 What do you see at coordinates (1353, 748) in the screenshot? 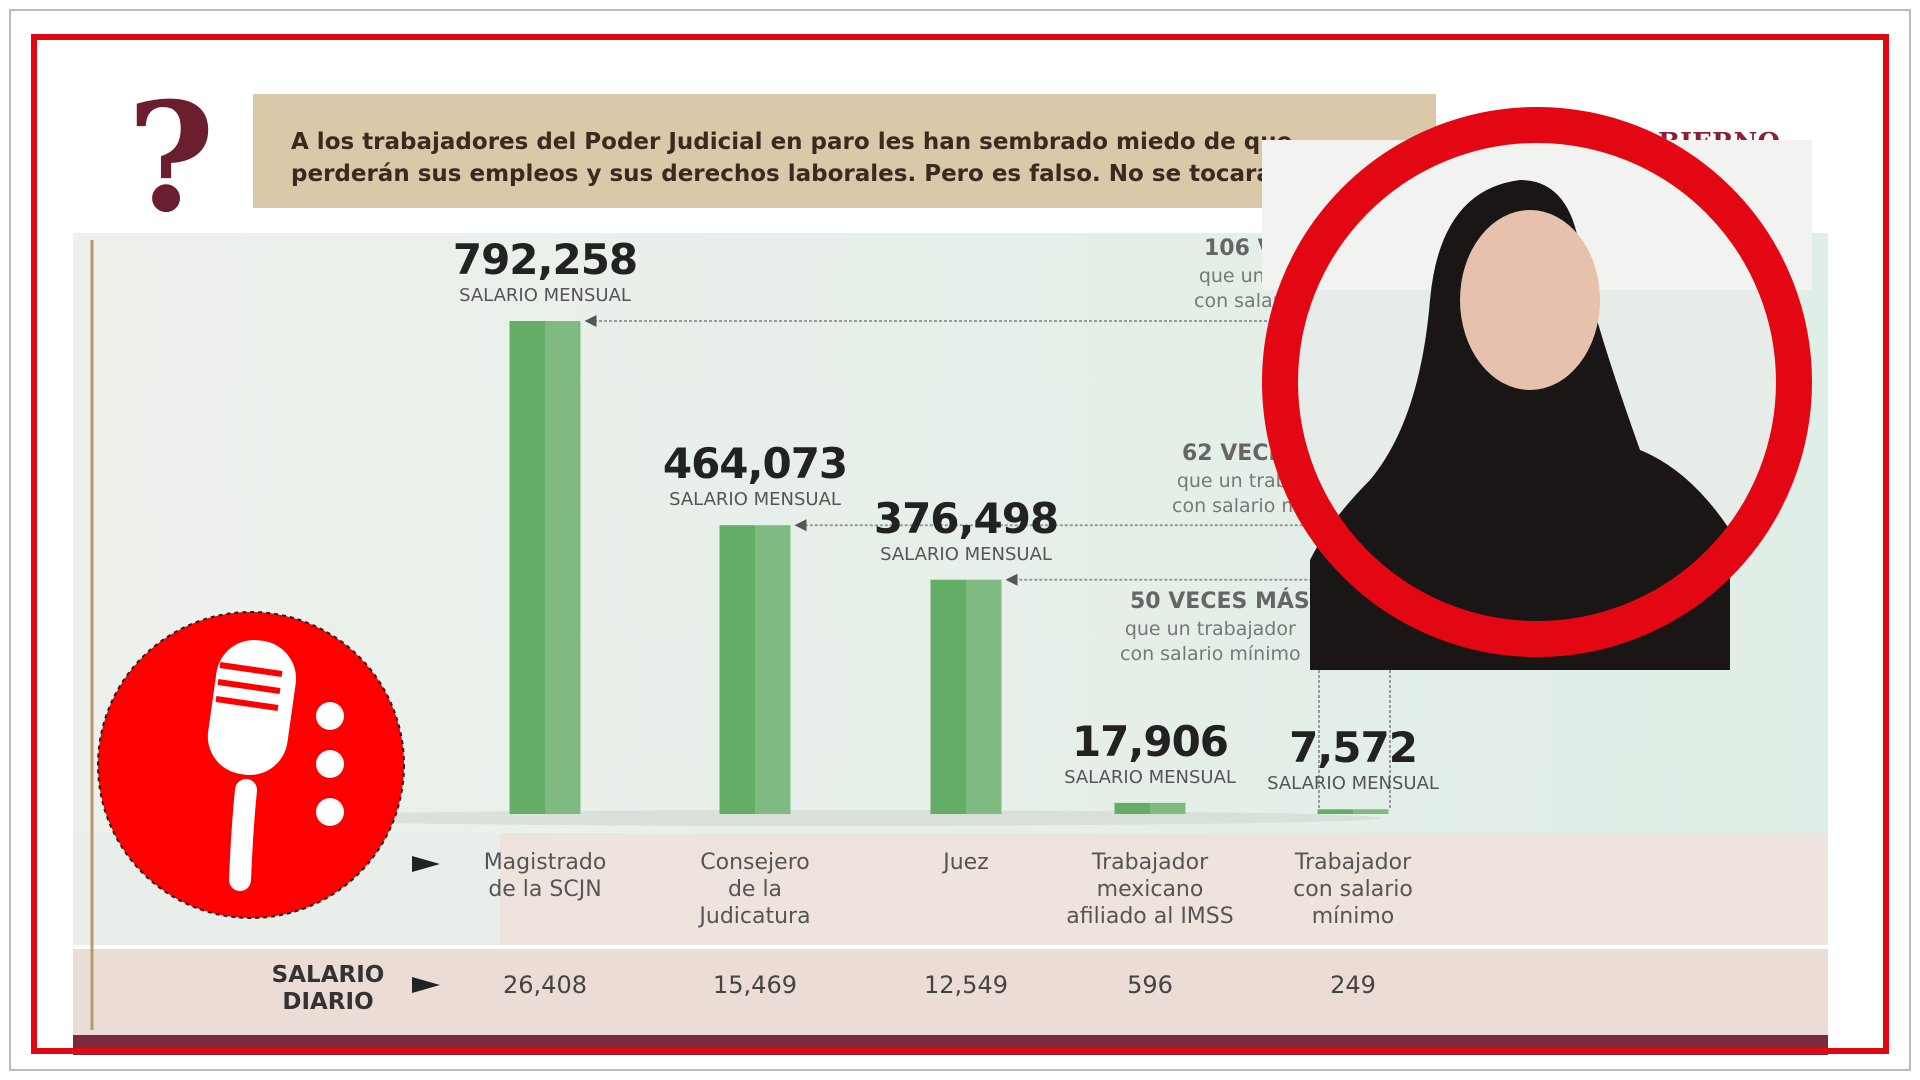
I see `value-label: 7,572` at bounding box center [1353, 748].